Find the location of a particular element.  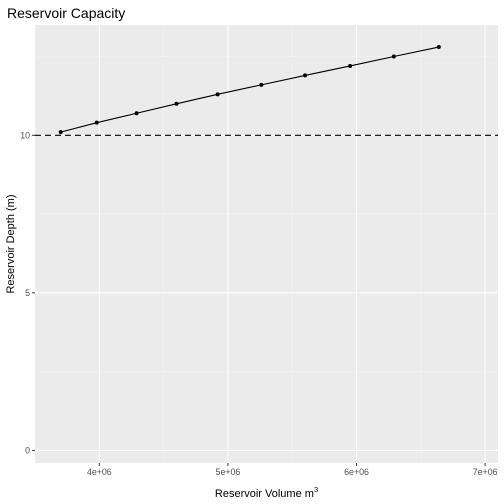

chart-title: Reservoir Capacity is located at coordinates (66, 13).